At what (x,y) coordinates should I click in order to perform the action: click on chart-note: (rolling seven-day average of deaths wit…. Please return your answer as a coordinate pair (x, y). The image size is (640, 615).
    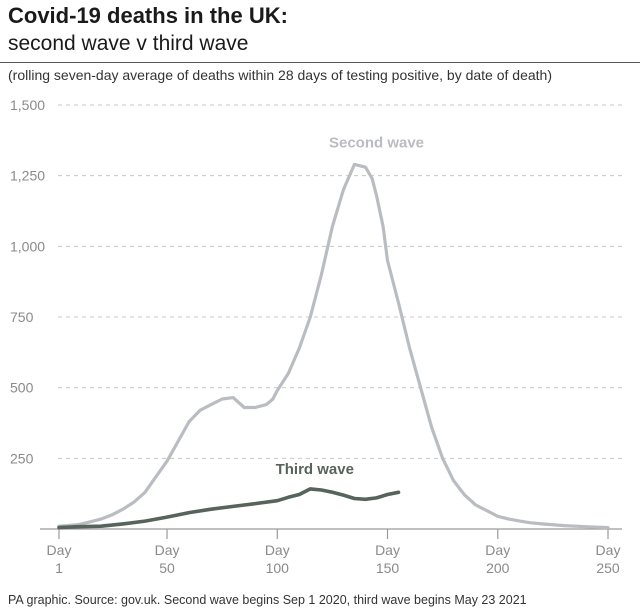
    Looking at the image, I should click on (280, 75).